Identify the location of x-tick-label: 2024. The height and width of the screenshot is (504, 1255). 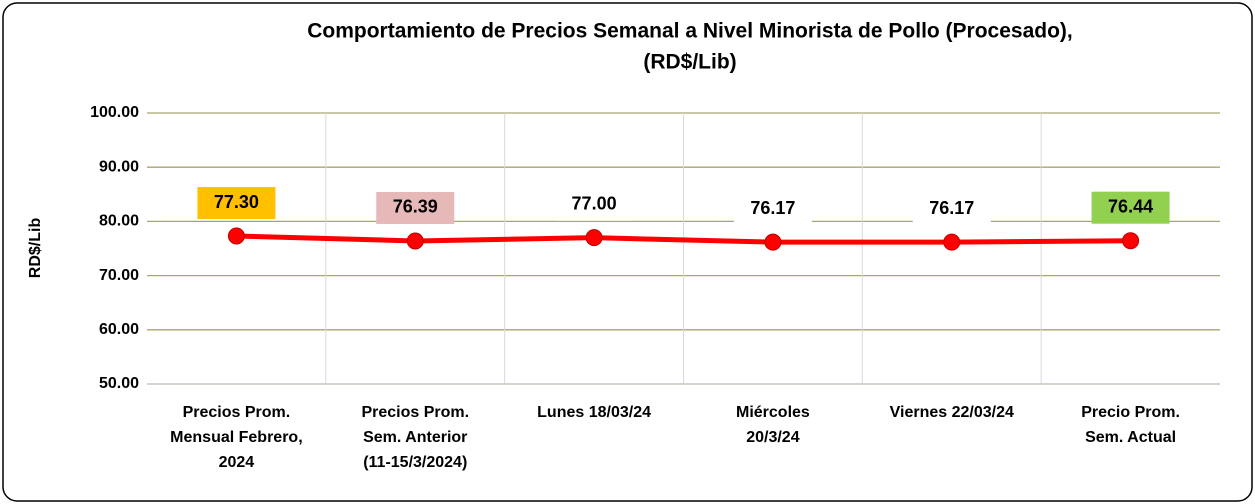
(237, 462).